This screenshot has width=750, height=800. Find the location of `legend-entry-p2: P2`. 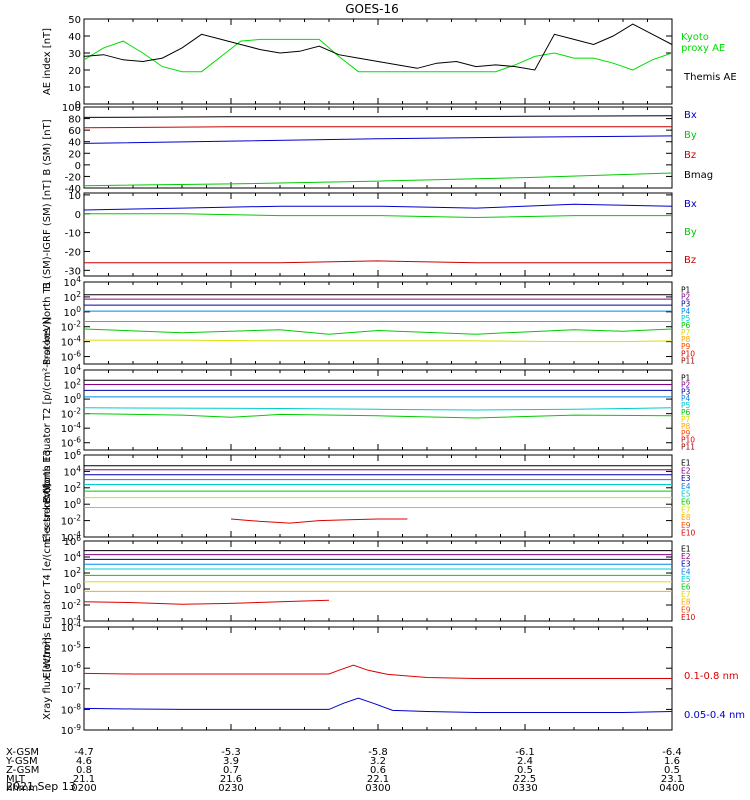

legend-entry-p2: P2 is located at coordinates (686, 297).